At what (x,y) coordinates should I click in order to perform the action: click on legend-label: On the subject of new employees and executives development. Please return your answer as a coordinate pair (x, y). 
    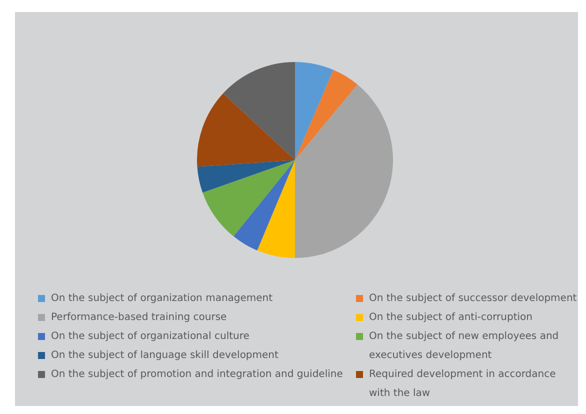
    Looking at the image, I should click on (464, 346).